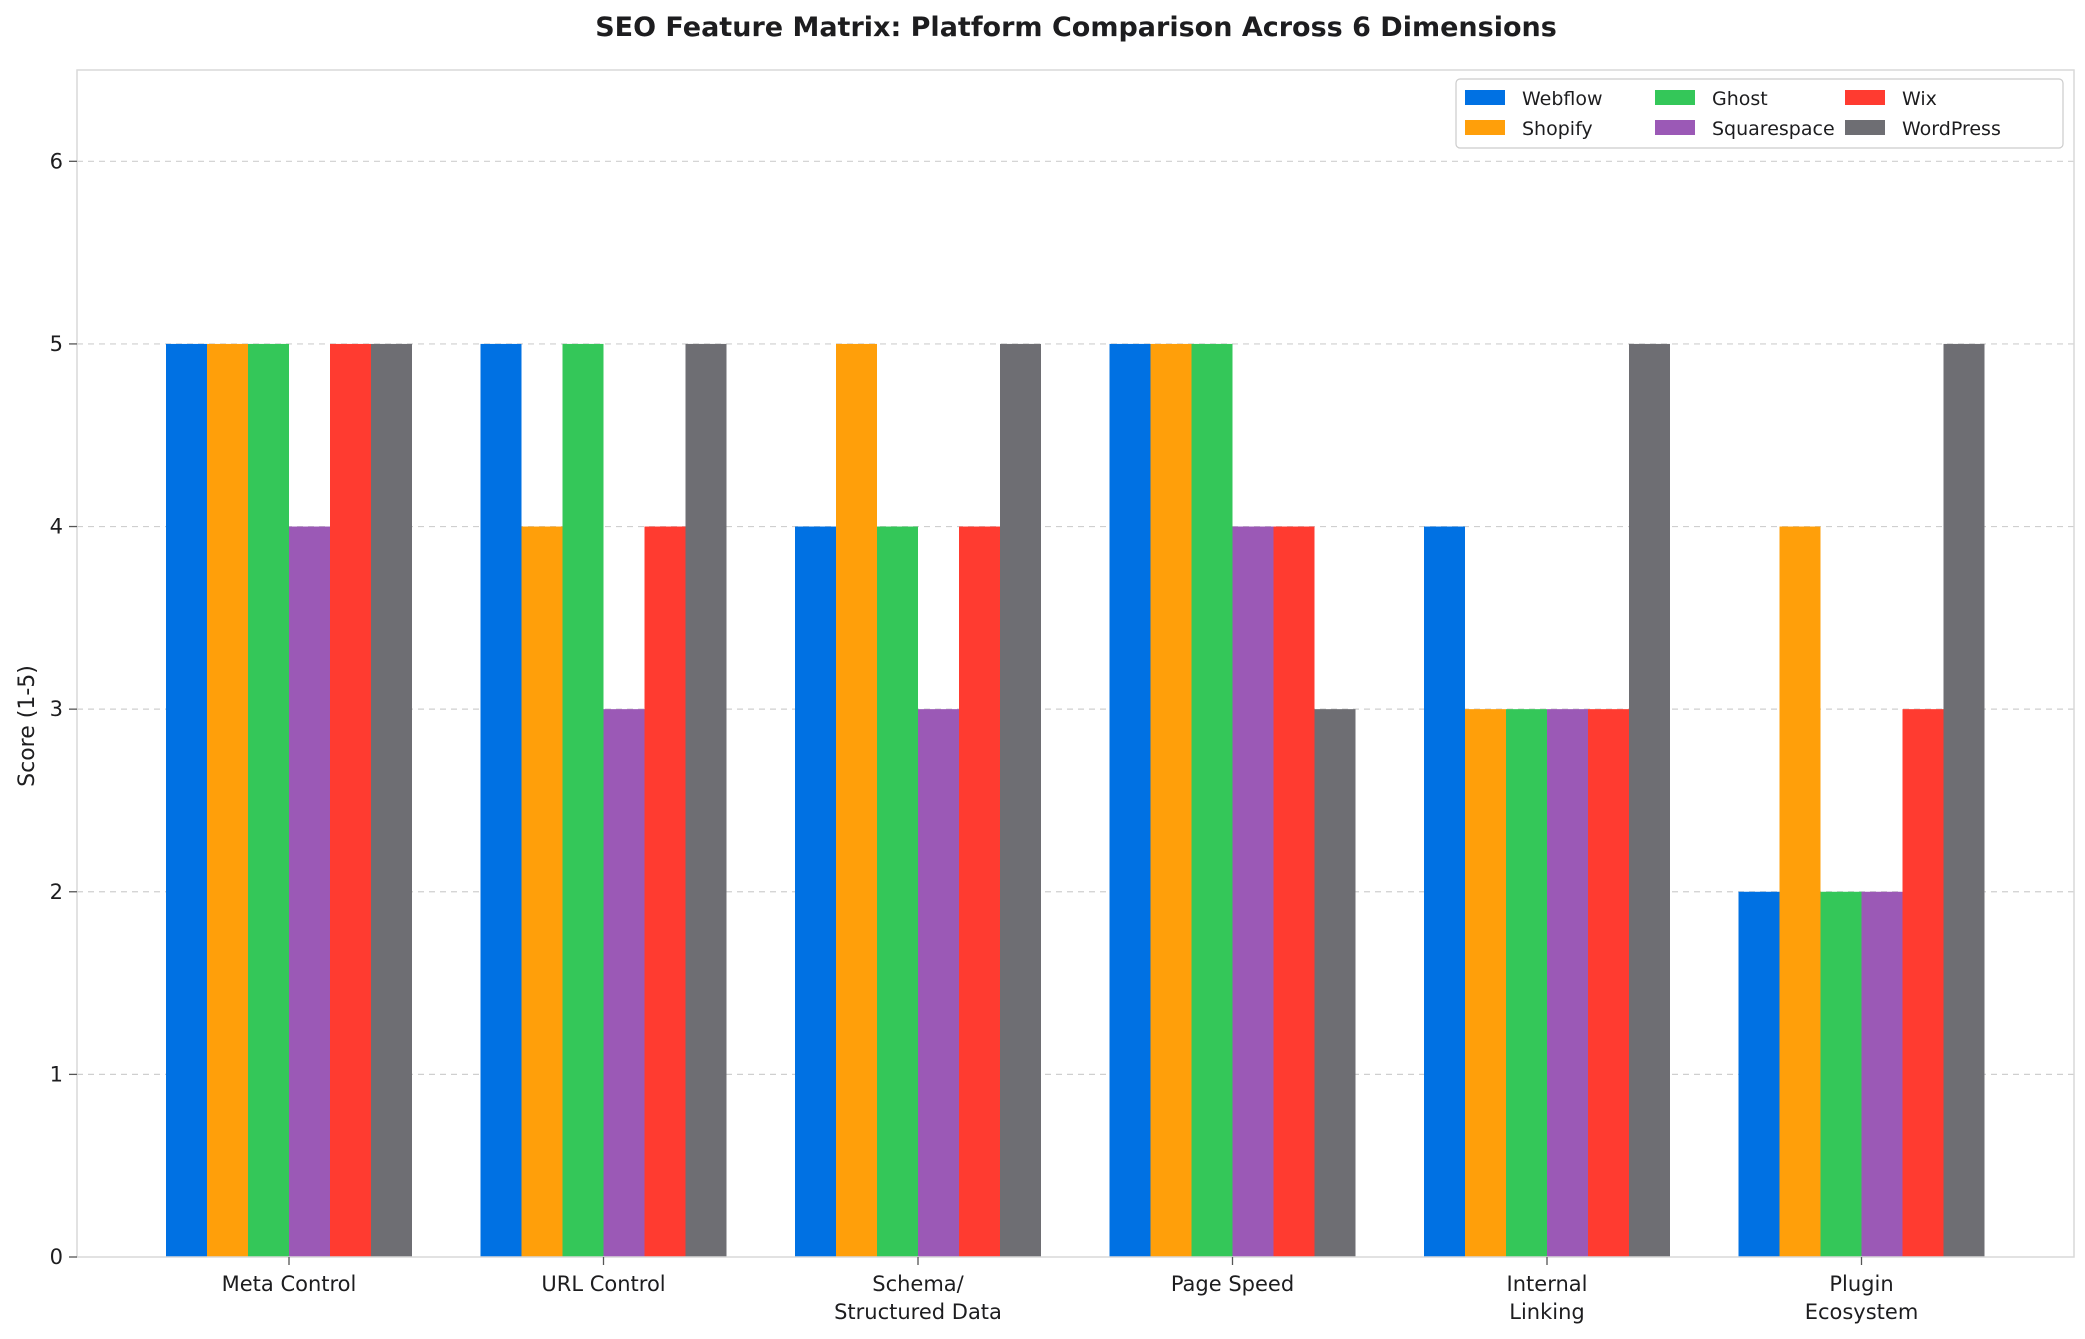 Image resolution: width=2085 pixels, height=1339 pixels. Describe the element at coordinates (1547, 1284) in the screenshot. I see `x-tick-label: Internal` at that location.